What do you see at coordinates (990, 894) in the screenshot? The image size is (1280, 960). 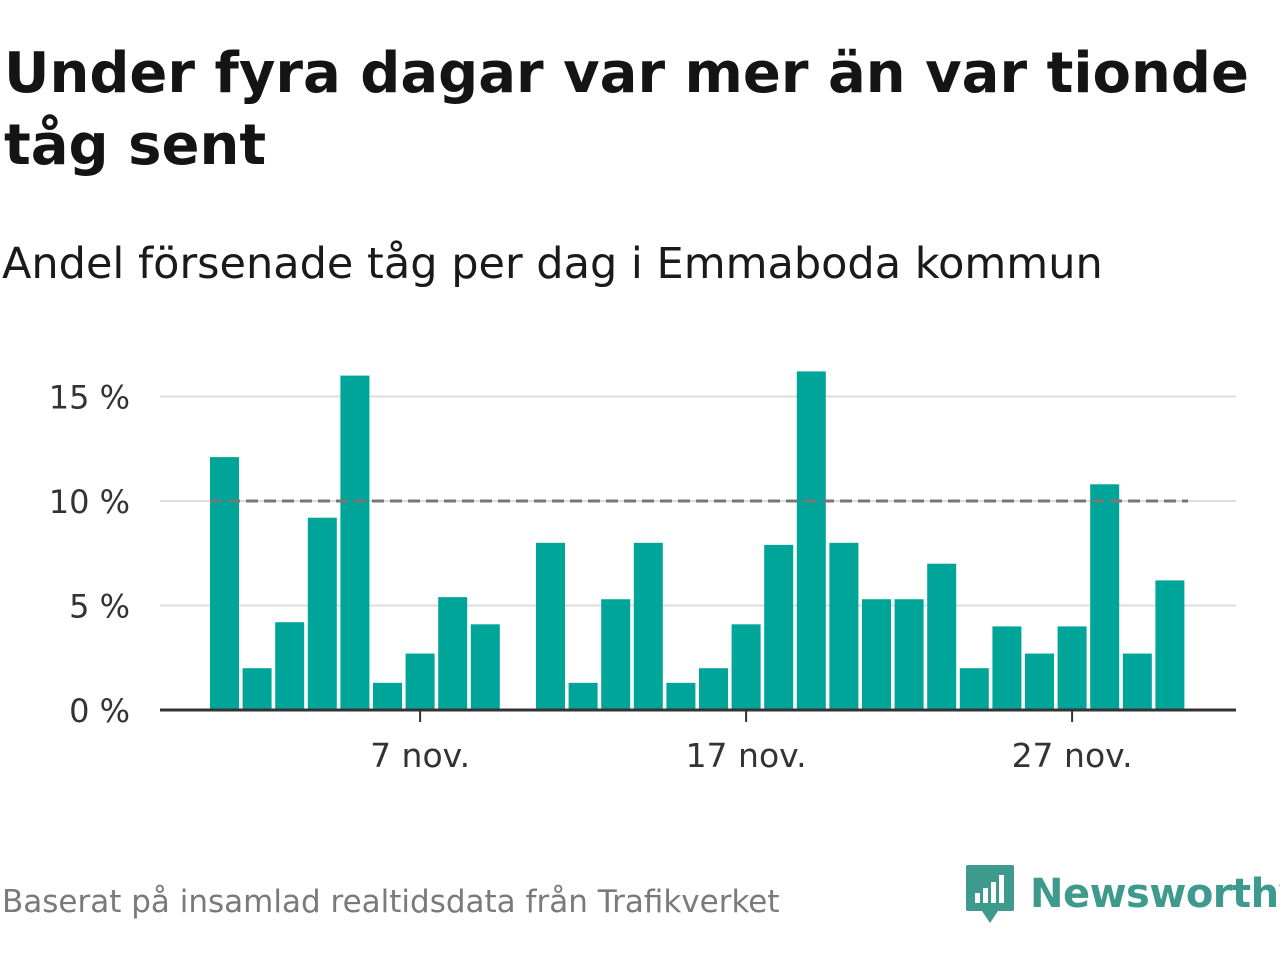 I see `newsworthy-logo-icon` at bounding box center [990, 894].